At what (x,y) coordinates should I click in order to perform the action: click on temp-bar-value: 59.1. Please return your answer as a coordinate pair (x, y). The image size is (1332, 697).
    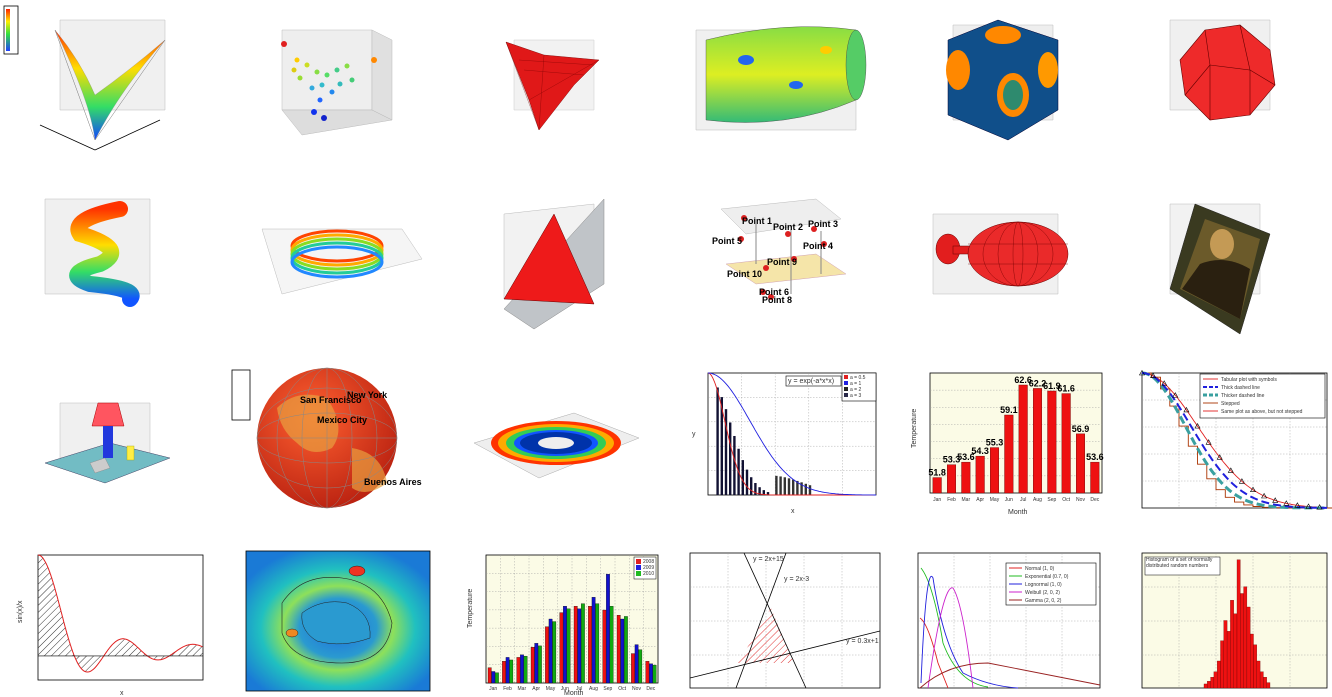
    Looking at the image, I should click on (1009, 410).